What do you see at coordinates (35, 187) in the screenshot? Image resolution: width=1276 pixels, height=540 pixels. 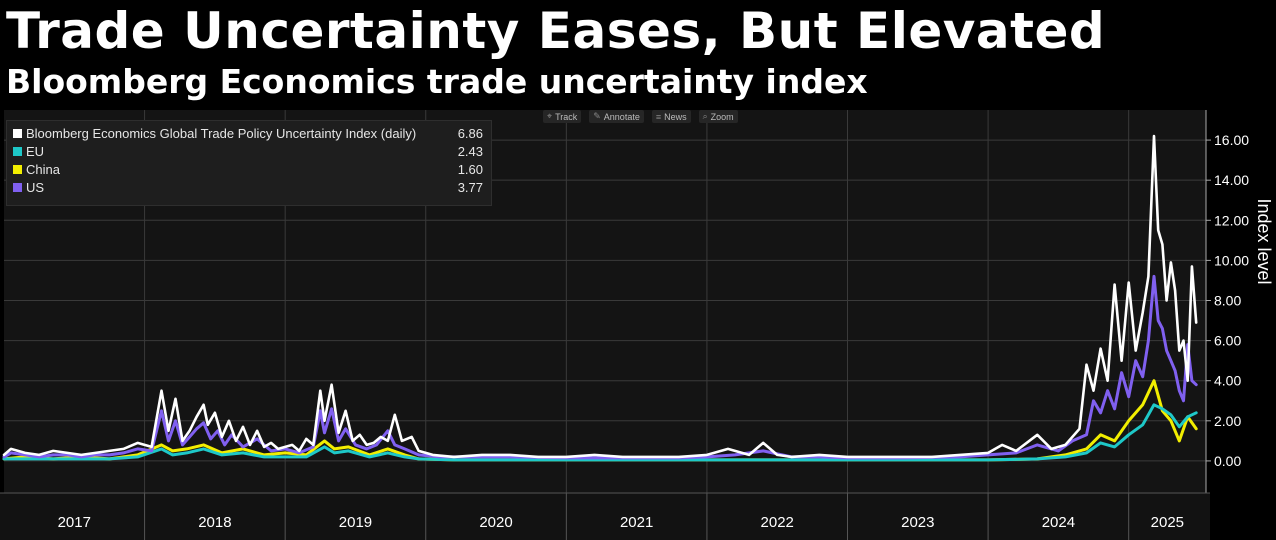 I see `legend-label: US` at bounding box center [35, 187].